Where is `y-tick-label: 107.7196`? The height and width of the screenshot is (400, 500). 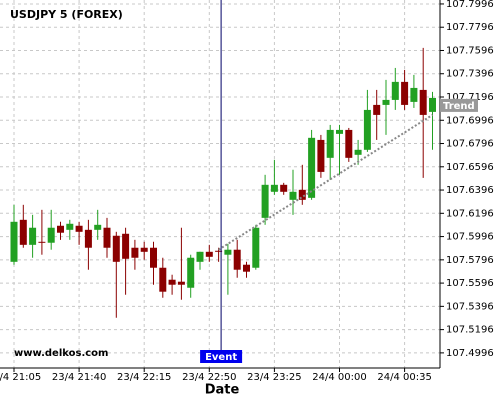
y-tick-label: 107.7196 is located at coordinates (470, 97).